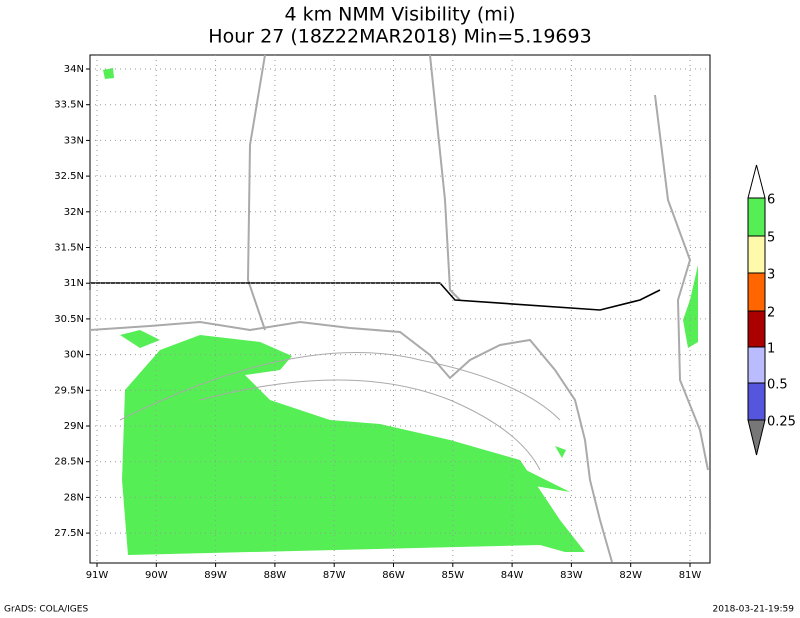 The width and height of the screenshot is (800, 618). I want to click on title: 4 km NMM Visibility (mi), so click(400, 15).